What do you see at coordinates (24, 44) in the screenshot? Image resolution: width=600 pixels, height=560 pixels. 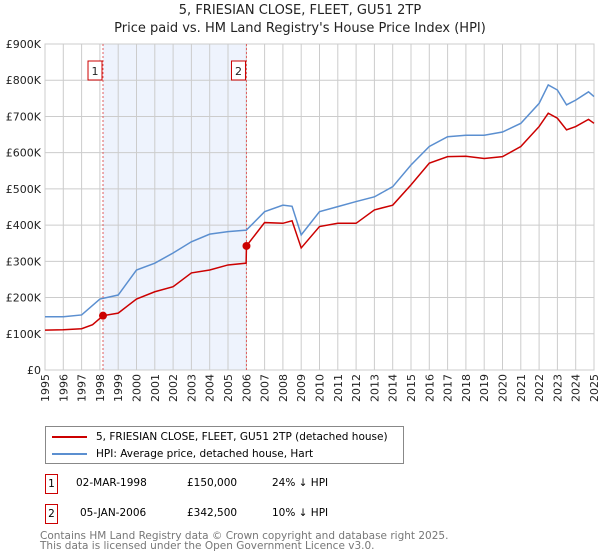 I see `y-tick-label: £900K` at bounding box center [24, 44].